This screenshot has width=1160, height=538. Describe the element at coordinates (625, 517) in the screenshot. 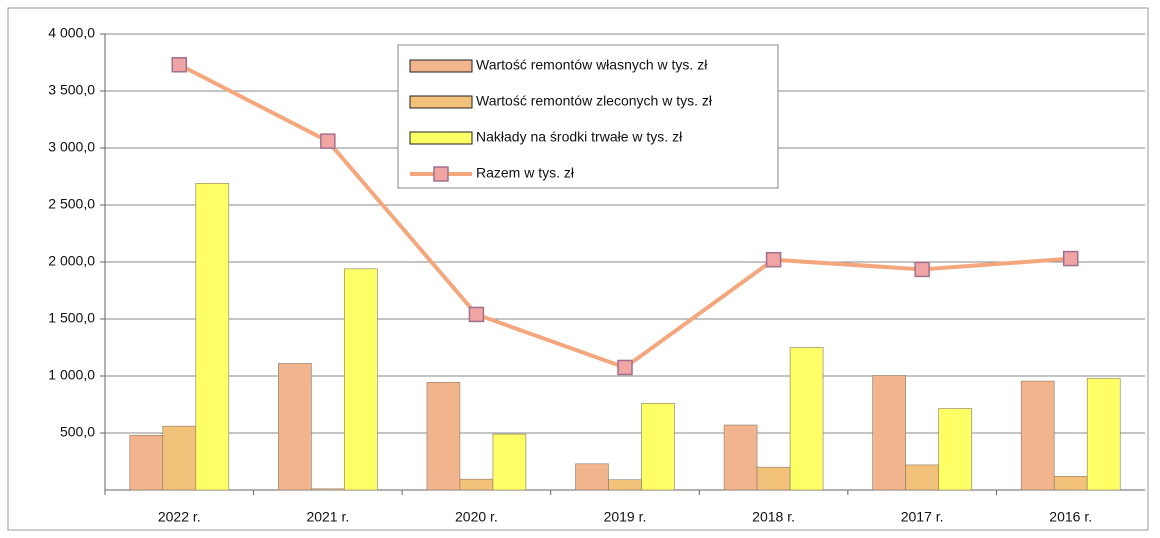

I see `x-tick-label: 2019 r.` at that location.